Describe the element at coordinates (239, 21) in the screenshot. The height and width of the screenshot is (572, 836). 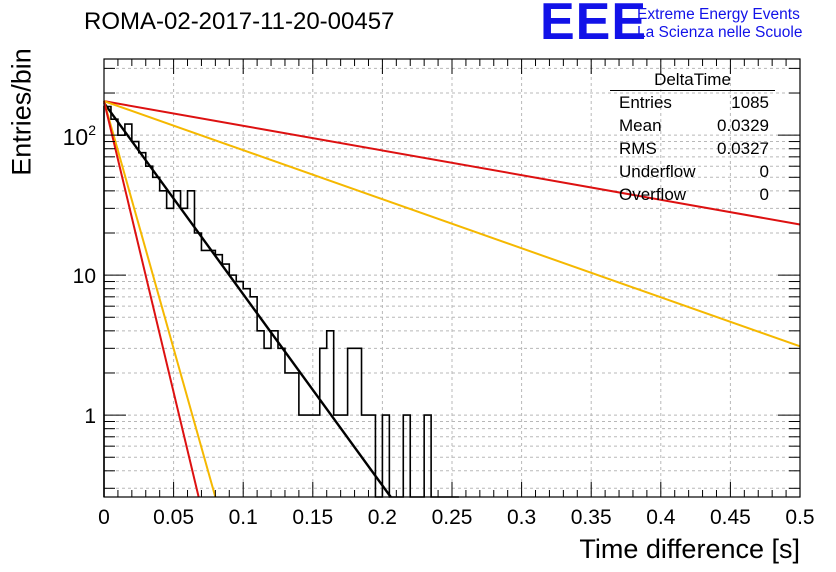
I see `chart-title: ROMA-02-2017-11-20-00457` at that location.